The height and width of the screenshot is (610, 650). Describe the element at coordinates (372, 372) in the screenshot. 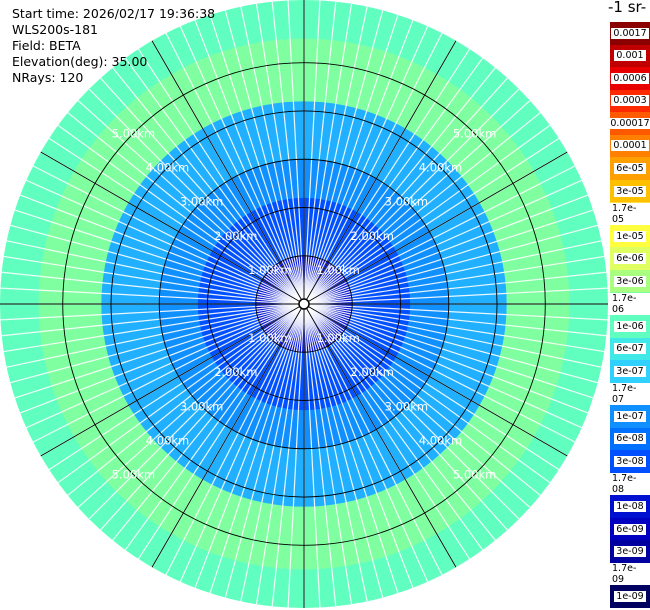

I see `range-ring-label: 2.00km` at that location.